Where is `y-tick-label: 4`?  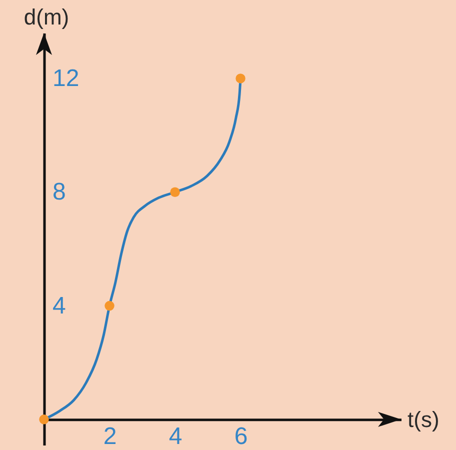 y-tick-label: 4 is located at coordinates (59, 306).